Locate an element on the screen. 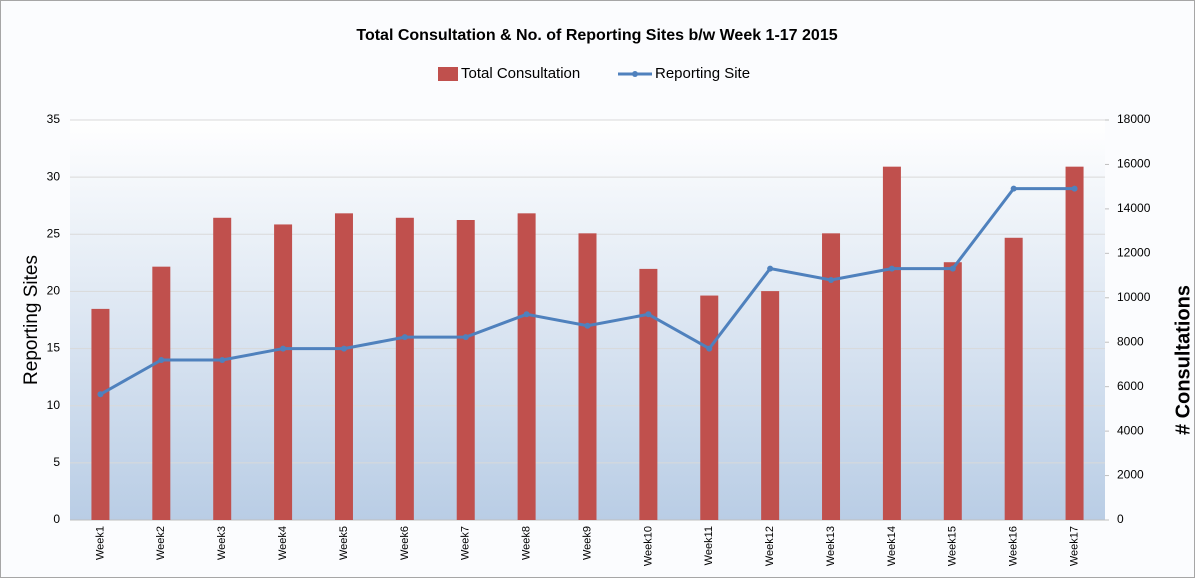 This screenshot has width=1195, height=583. y-tick-label: 35 is located at coordinates (54, 119).